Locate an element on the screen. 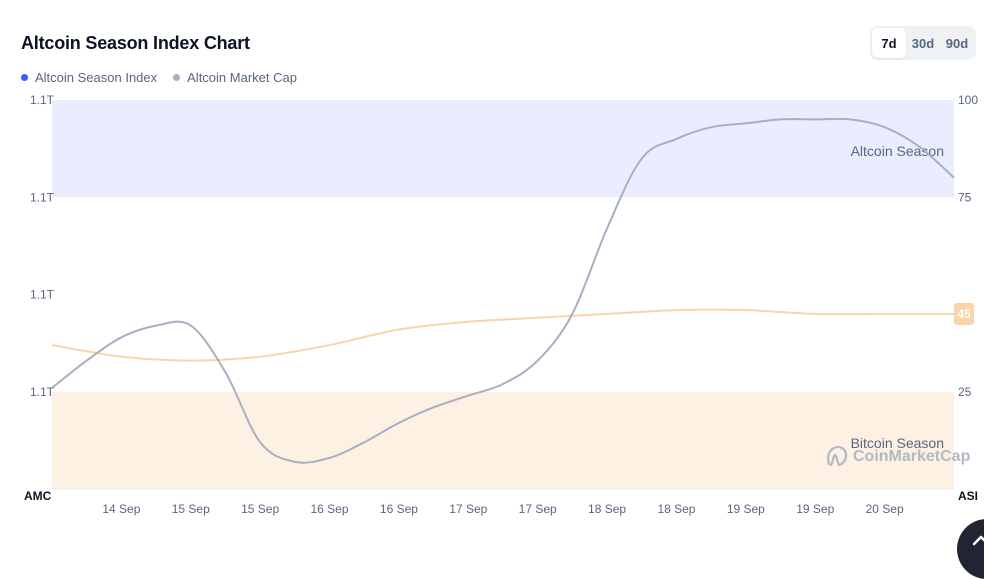  legend-label: Altcoin Season Index is located at coordinates (96, 77).